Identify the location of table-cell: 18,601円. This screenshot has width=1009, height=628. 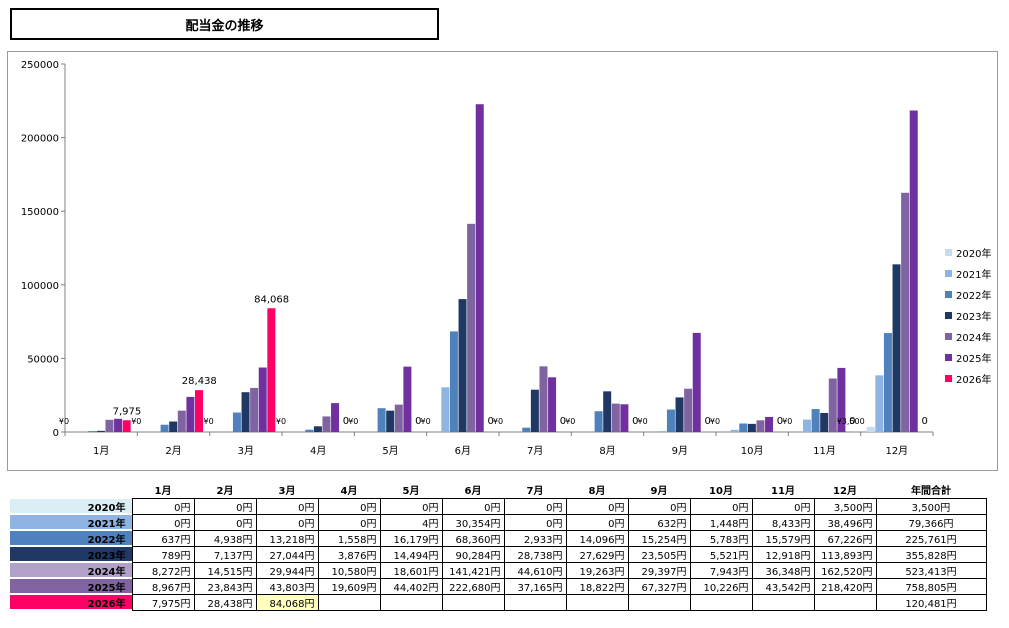
(411, 570).